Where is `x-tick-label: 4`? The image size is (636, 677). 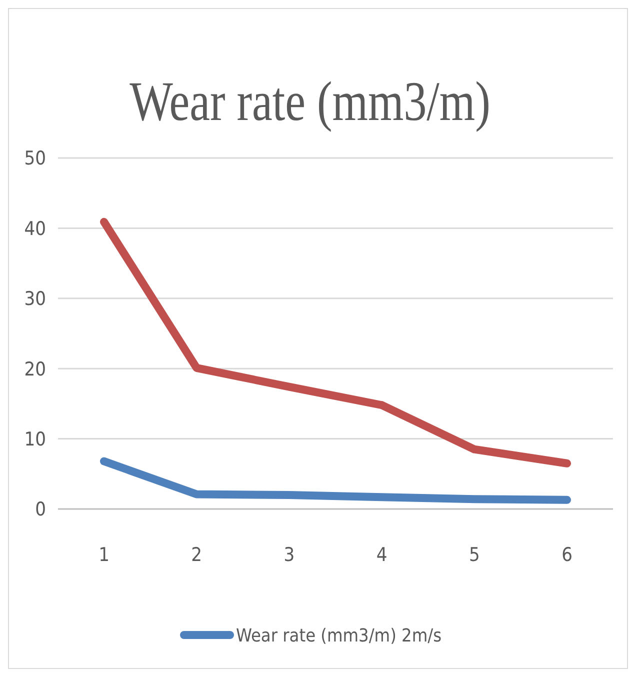 x-tick-label: 4 is located at coordinates (382, 555).